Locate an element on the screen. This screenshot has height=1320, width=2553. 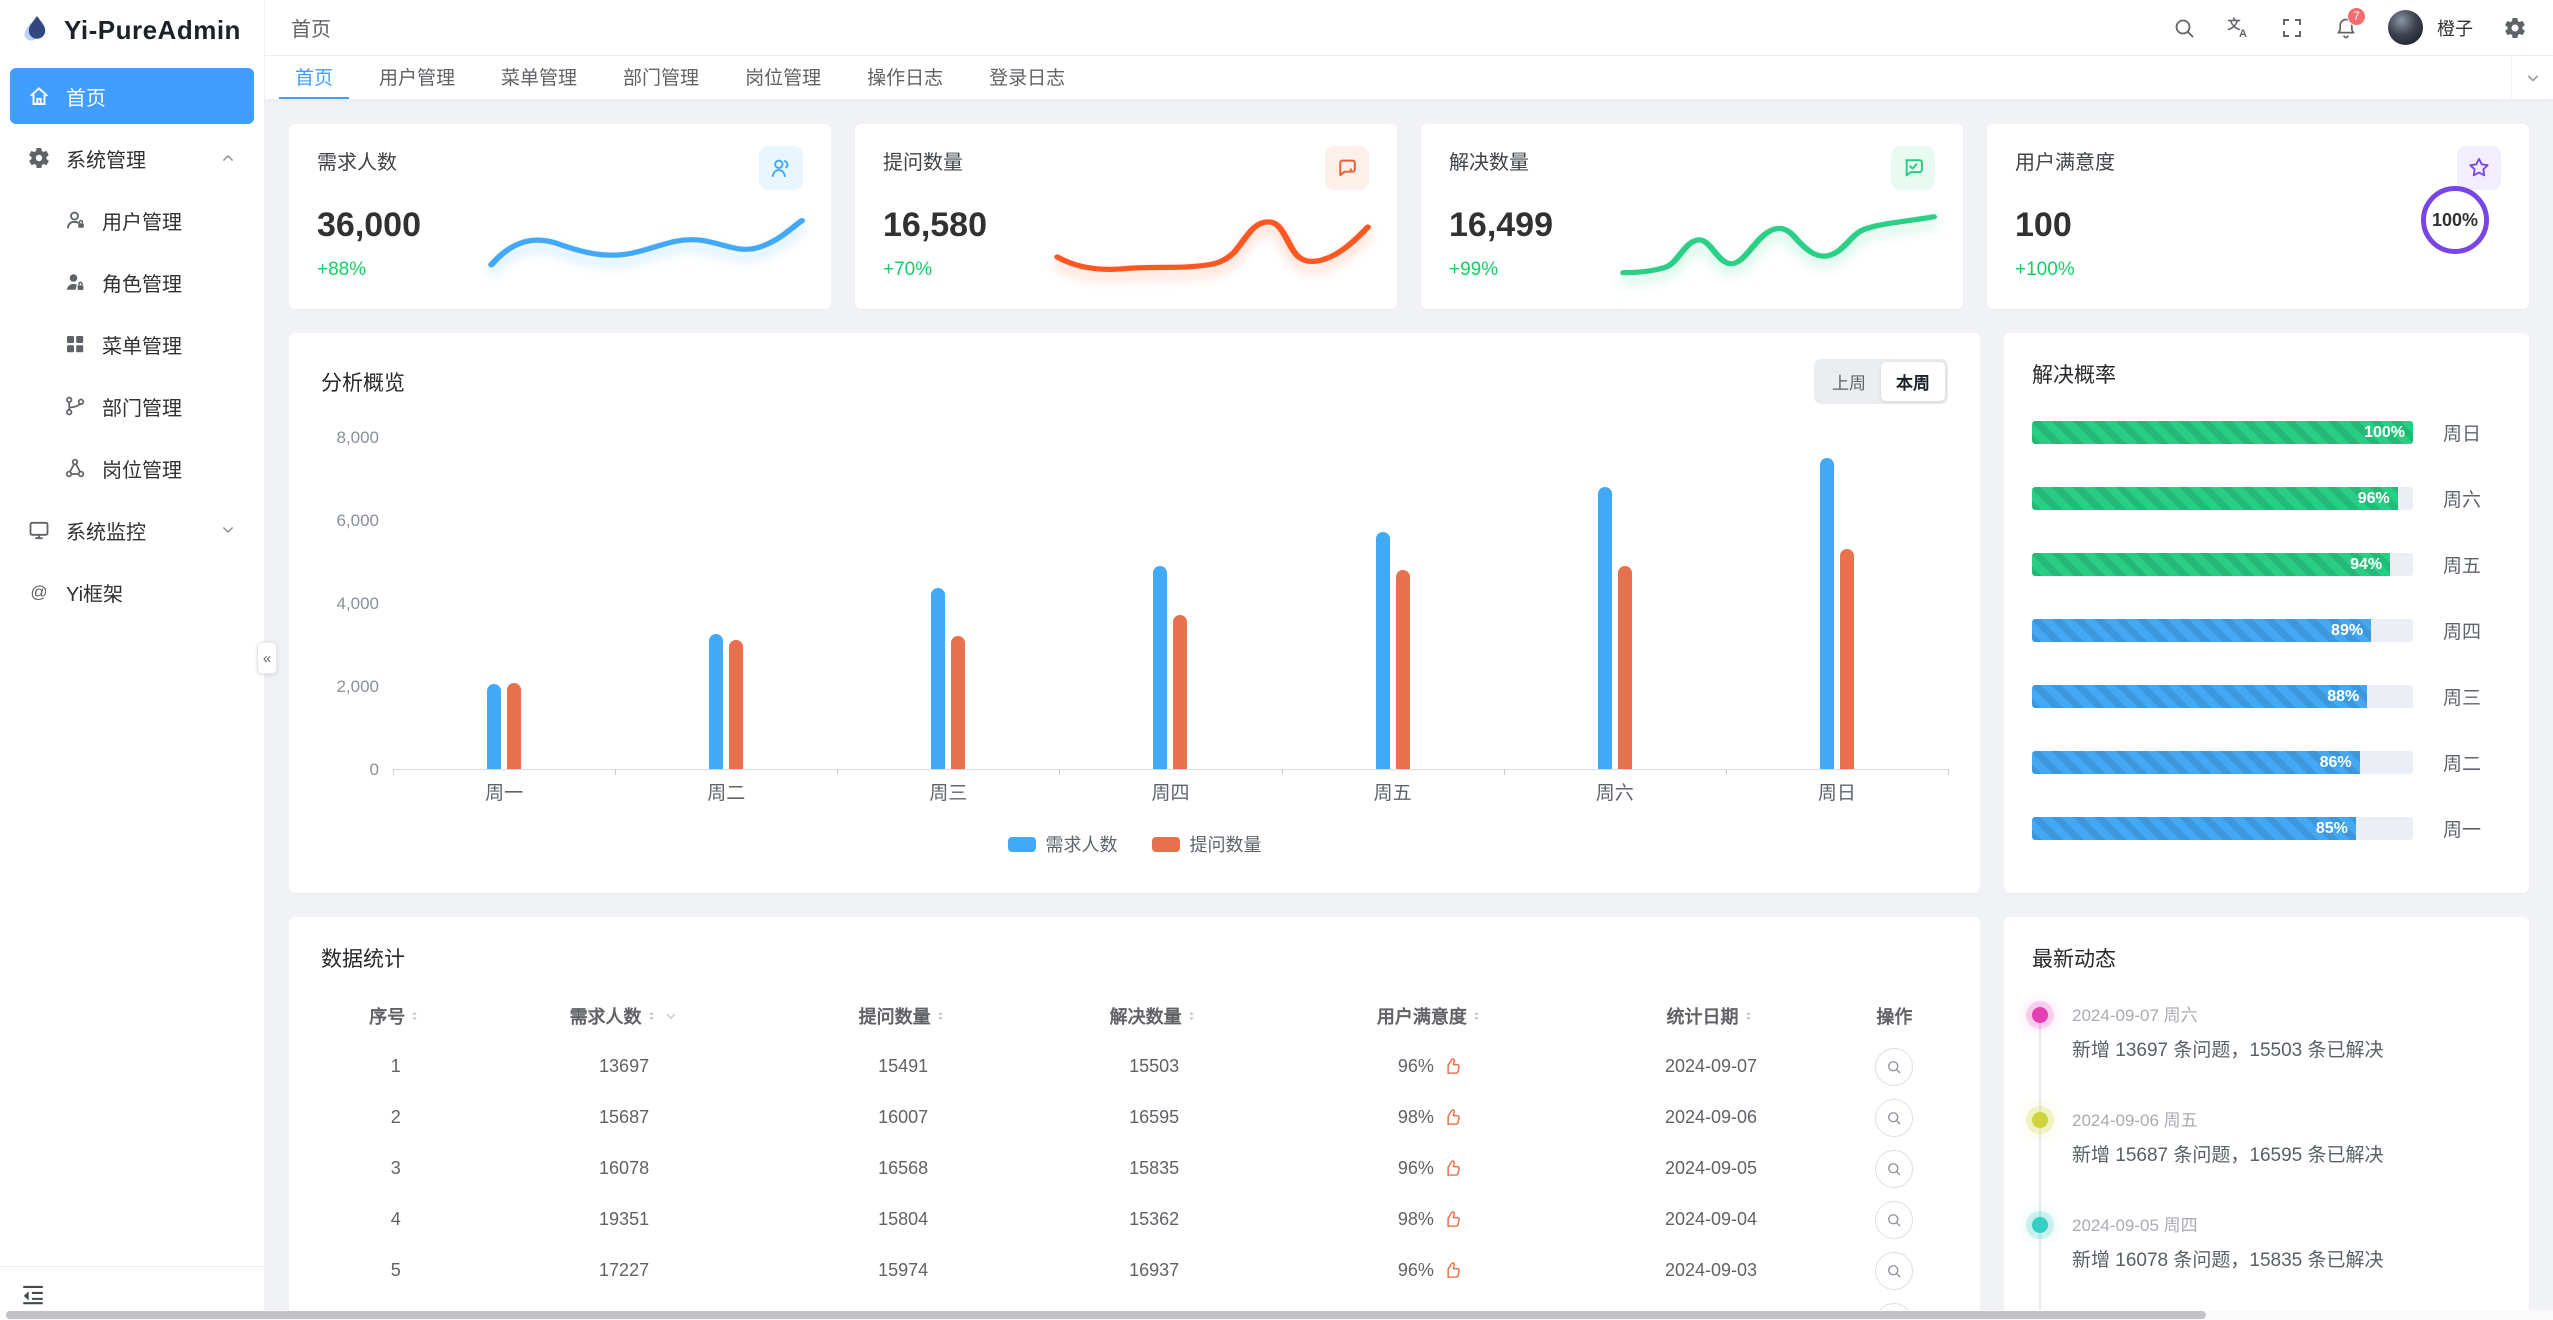
role-icon is located at coordinates (75, 282).